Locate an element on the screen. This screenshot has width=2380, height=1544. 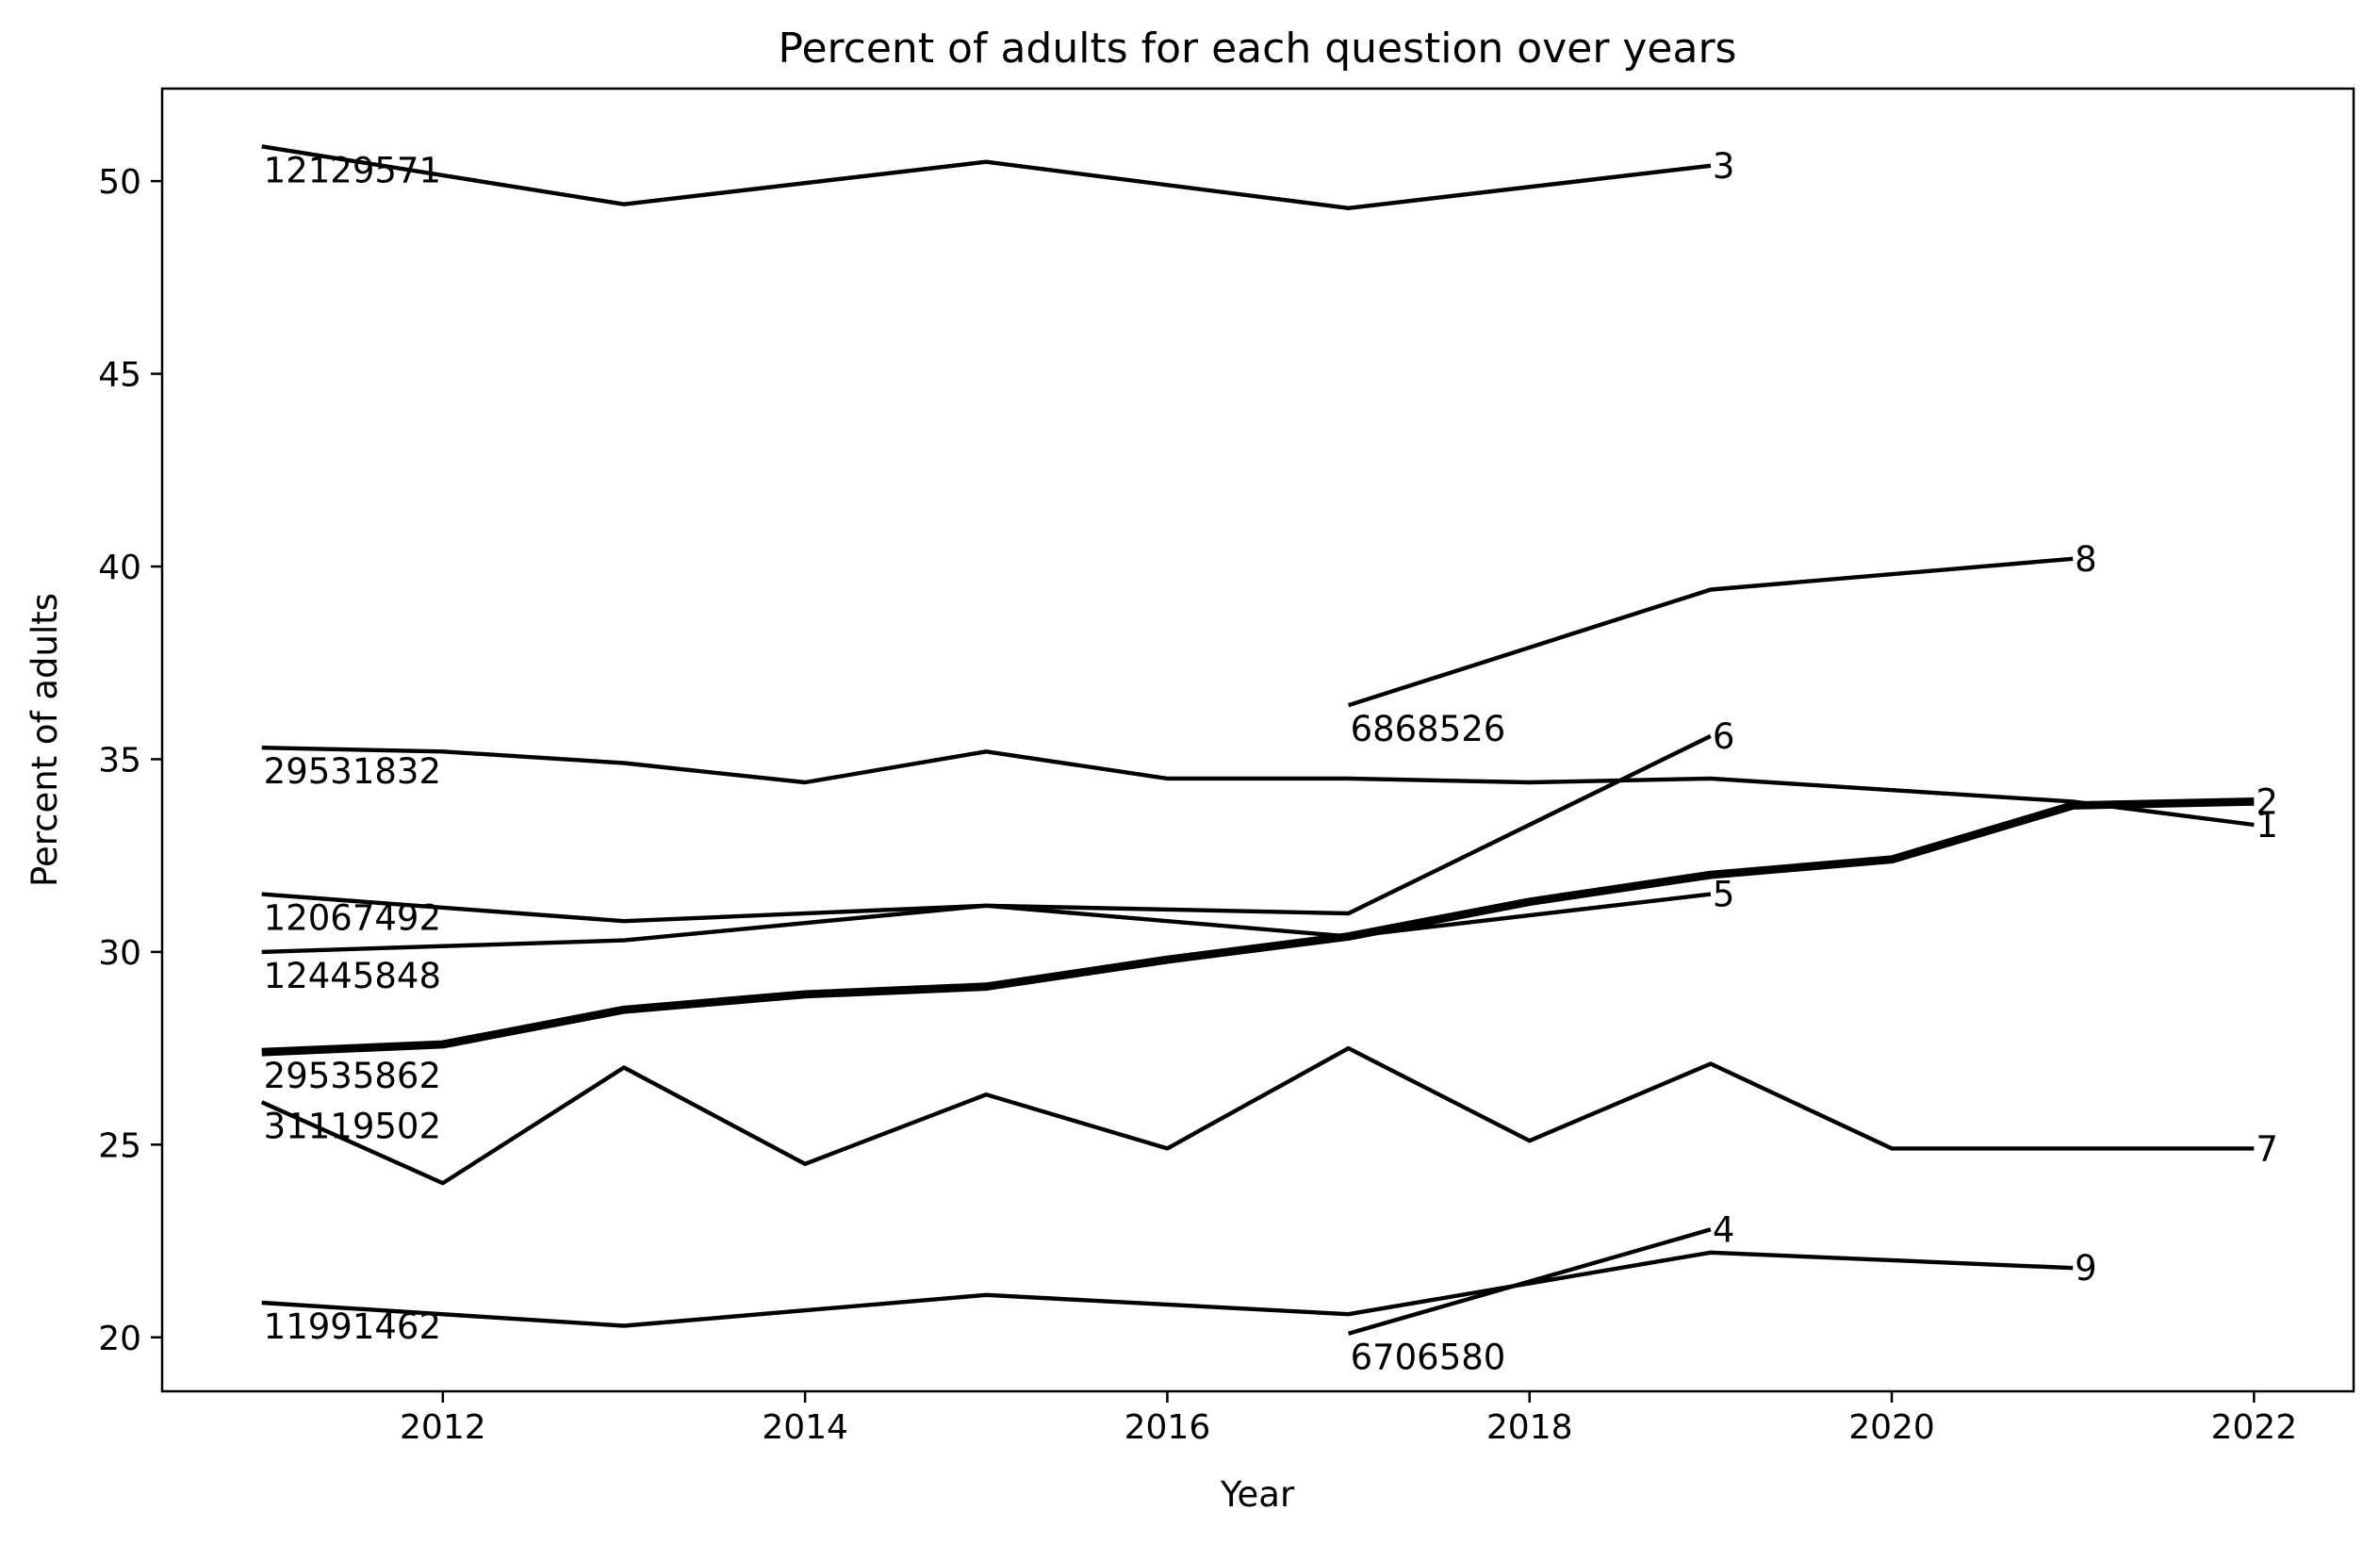
series-start-label: 29531832 is located at coordinates (352, 771).